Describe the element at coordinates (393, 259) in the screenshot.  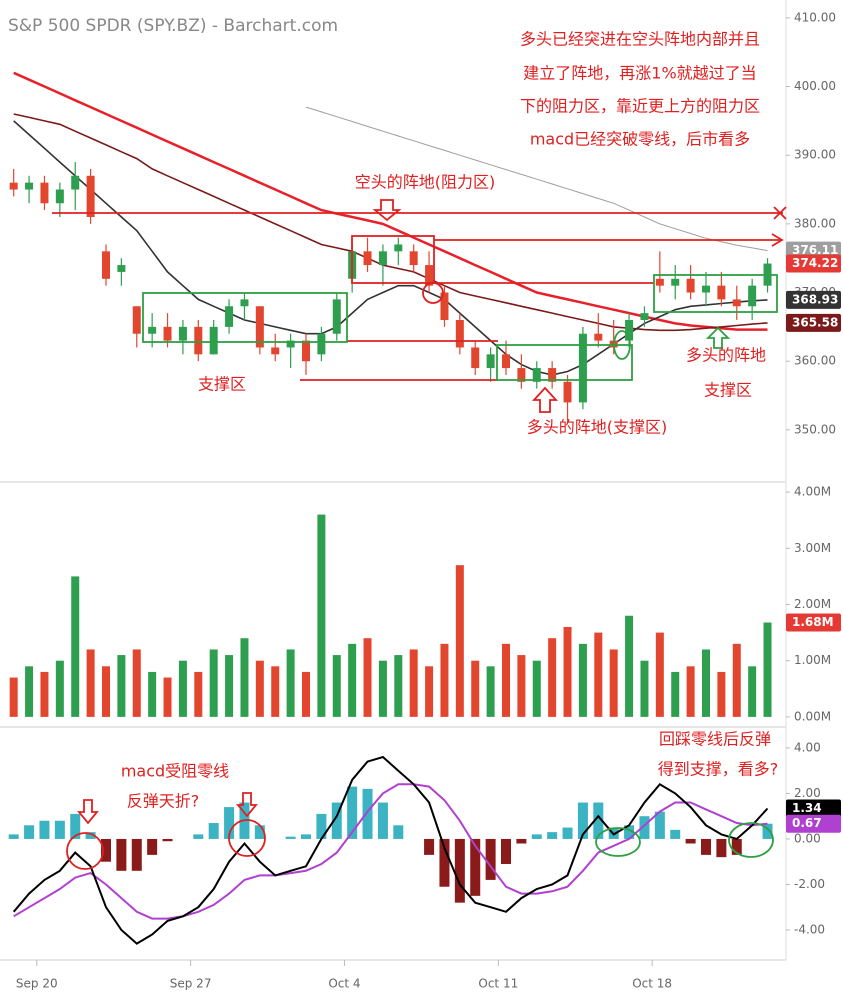
I see `resistance-box` at that location.